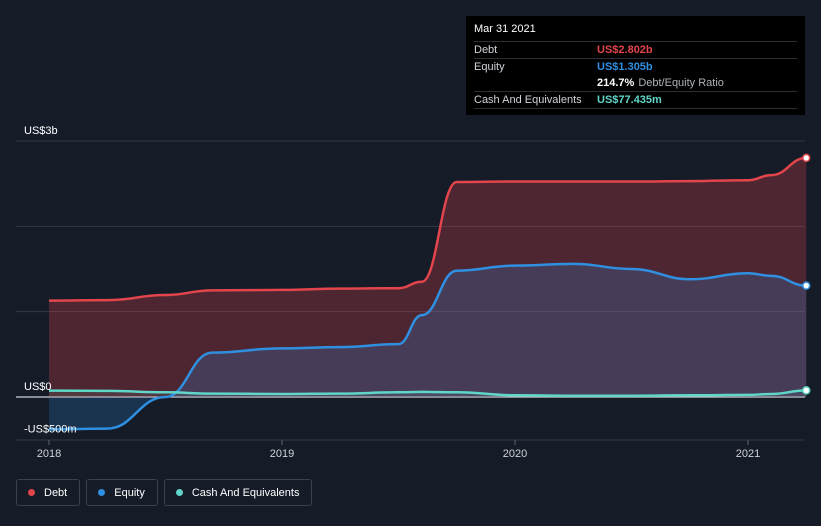  I want to click on tooltip-row-cash: Cash And Equivalents US$77.435m, so click(635, 100).